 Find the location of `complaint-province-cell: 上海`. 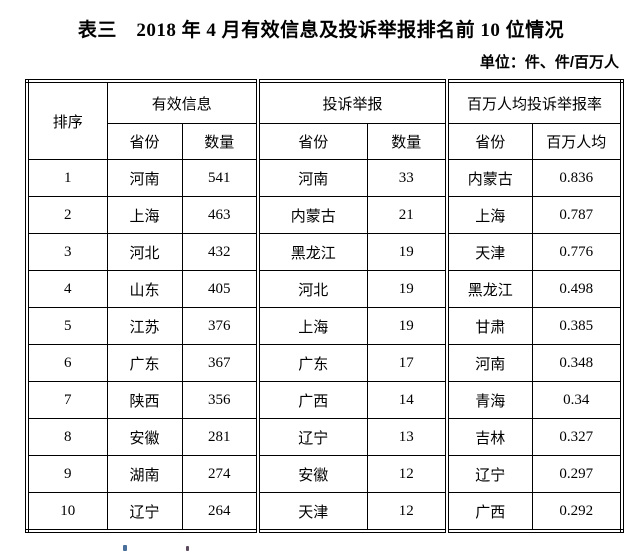

complaint-province-cell: 上海 is located at coordinates (312, 326).